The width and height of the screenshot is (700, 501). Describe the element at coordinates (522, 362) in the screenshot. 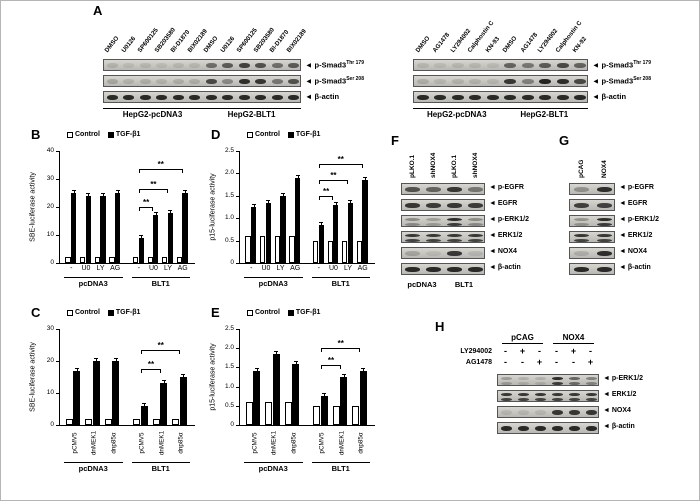

I see `sign: -` at that location.